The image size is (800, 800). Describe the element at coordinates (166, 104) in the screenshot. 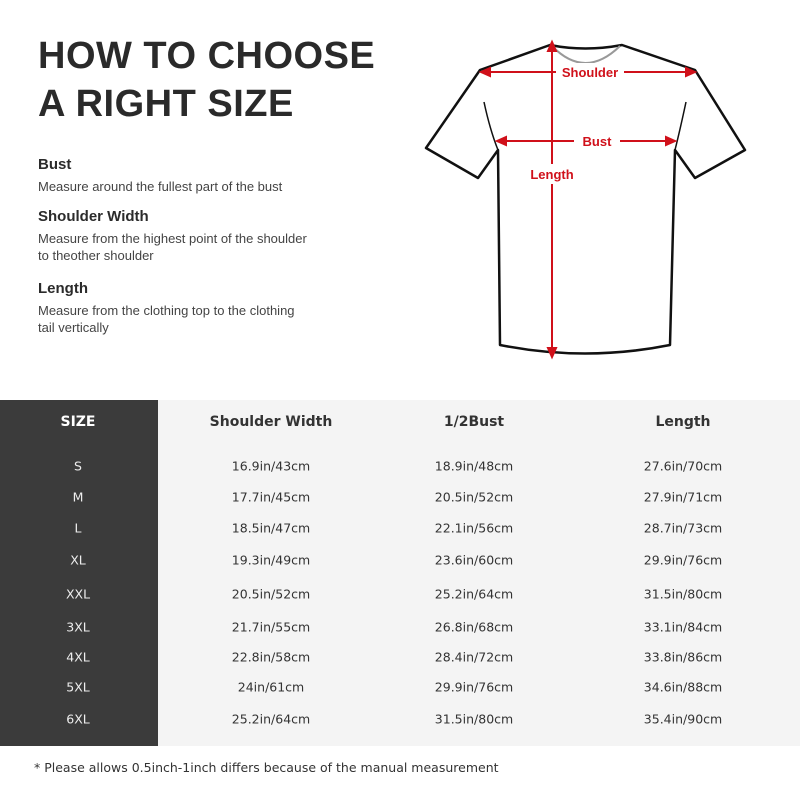

I see `title-line-2: A RIGHT SIZE` at that location.